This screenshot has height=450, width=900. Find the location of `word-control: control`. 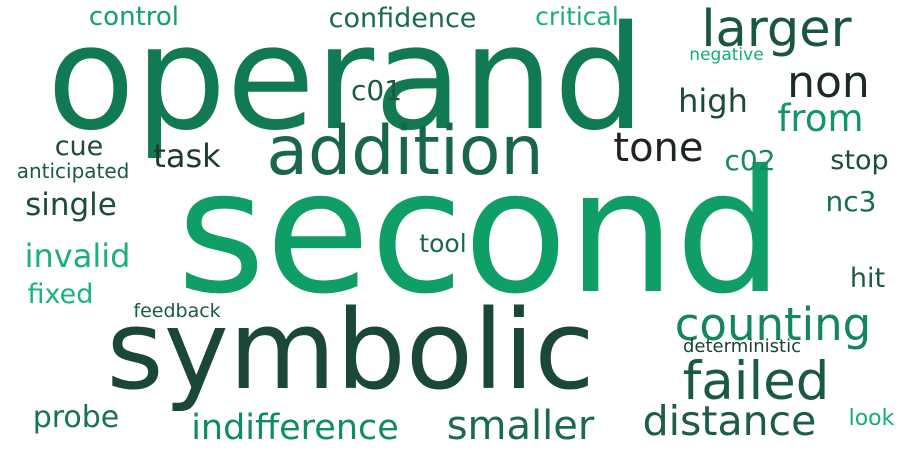

word-control: control is located at coordinates (134, 17).